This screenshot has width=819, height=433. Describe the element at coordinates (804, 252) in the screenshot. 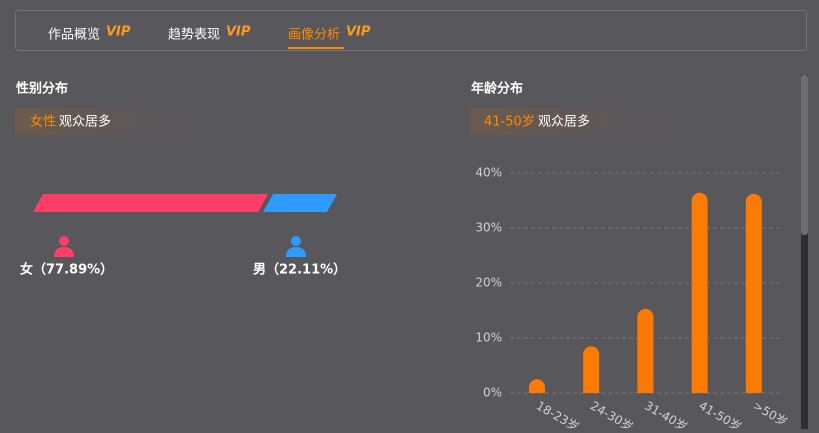

I see `scroll-track` at that location.